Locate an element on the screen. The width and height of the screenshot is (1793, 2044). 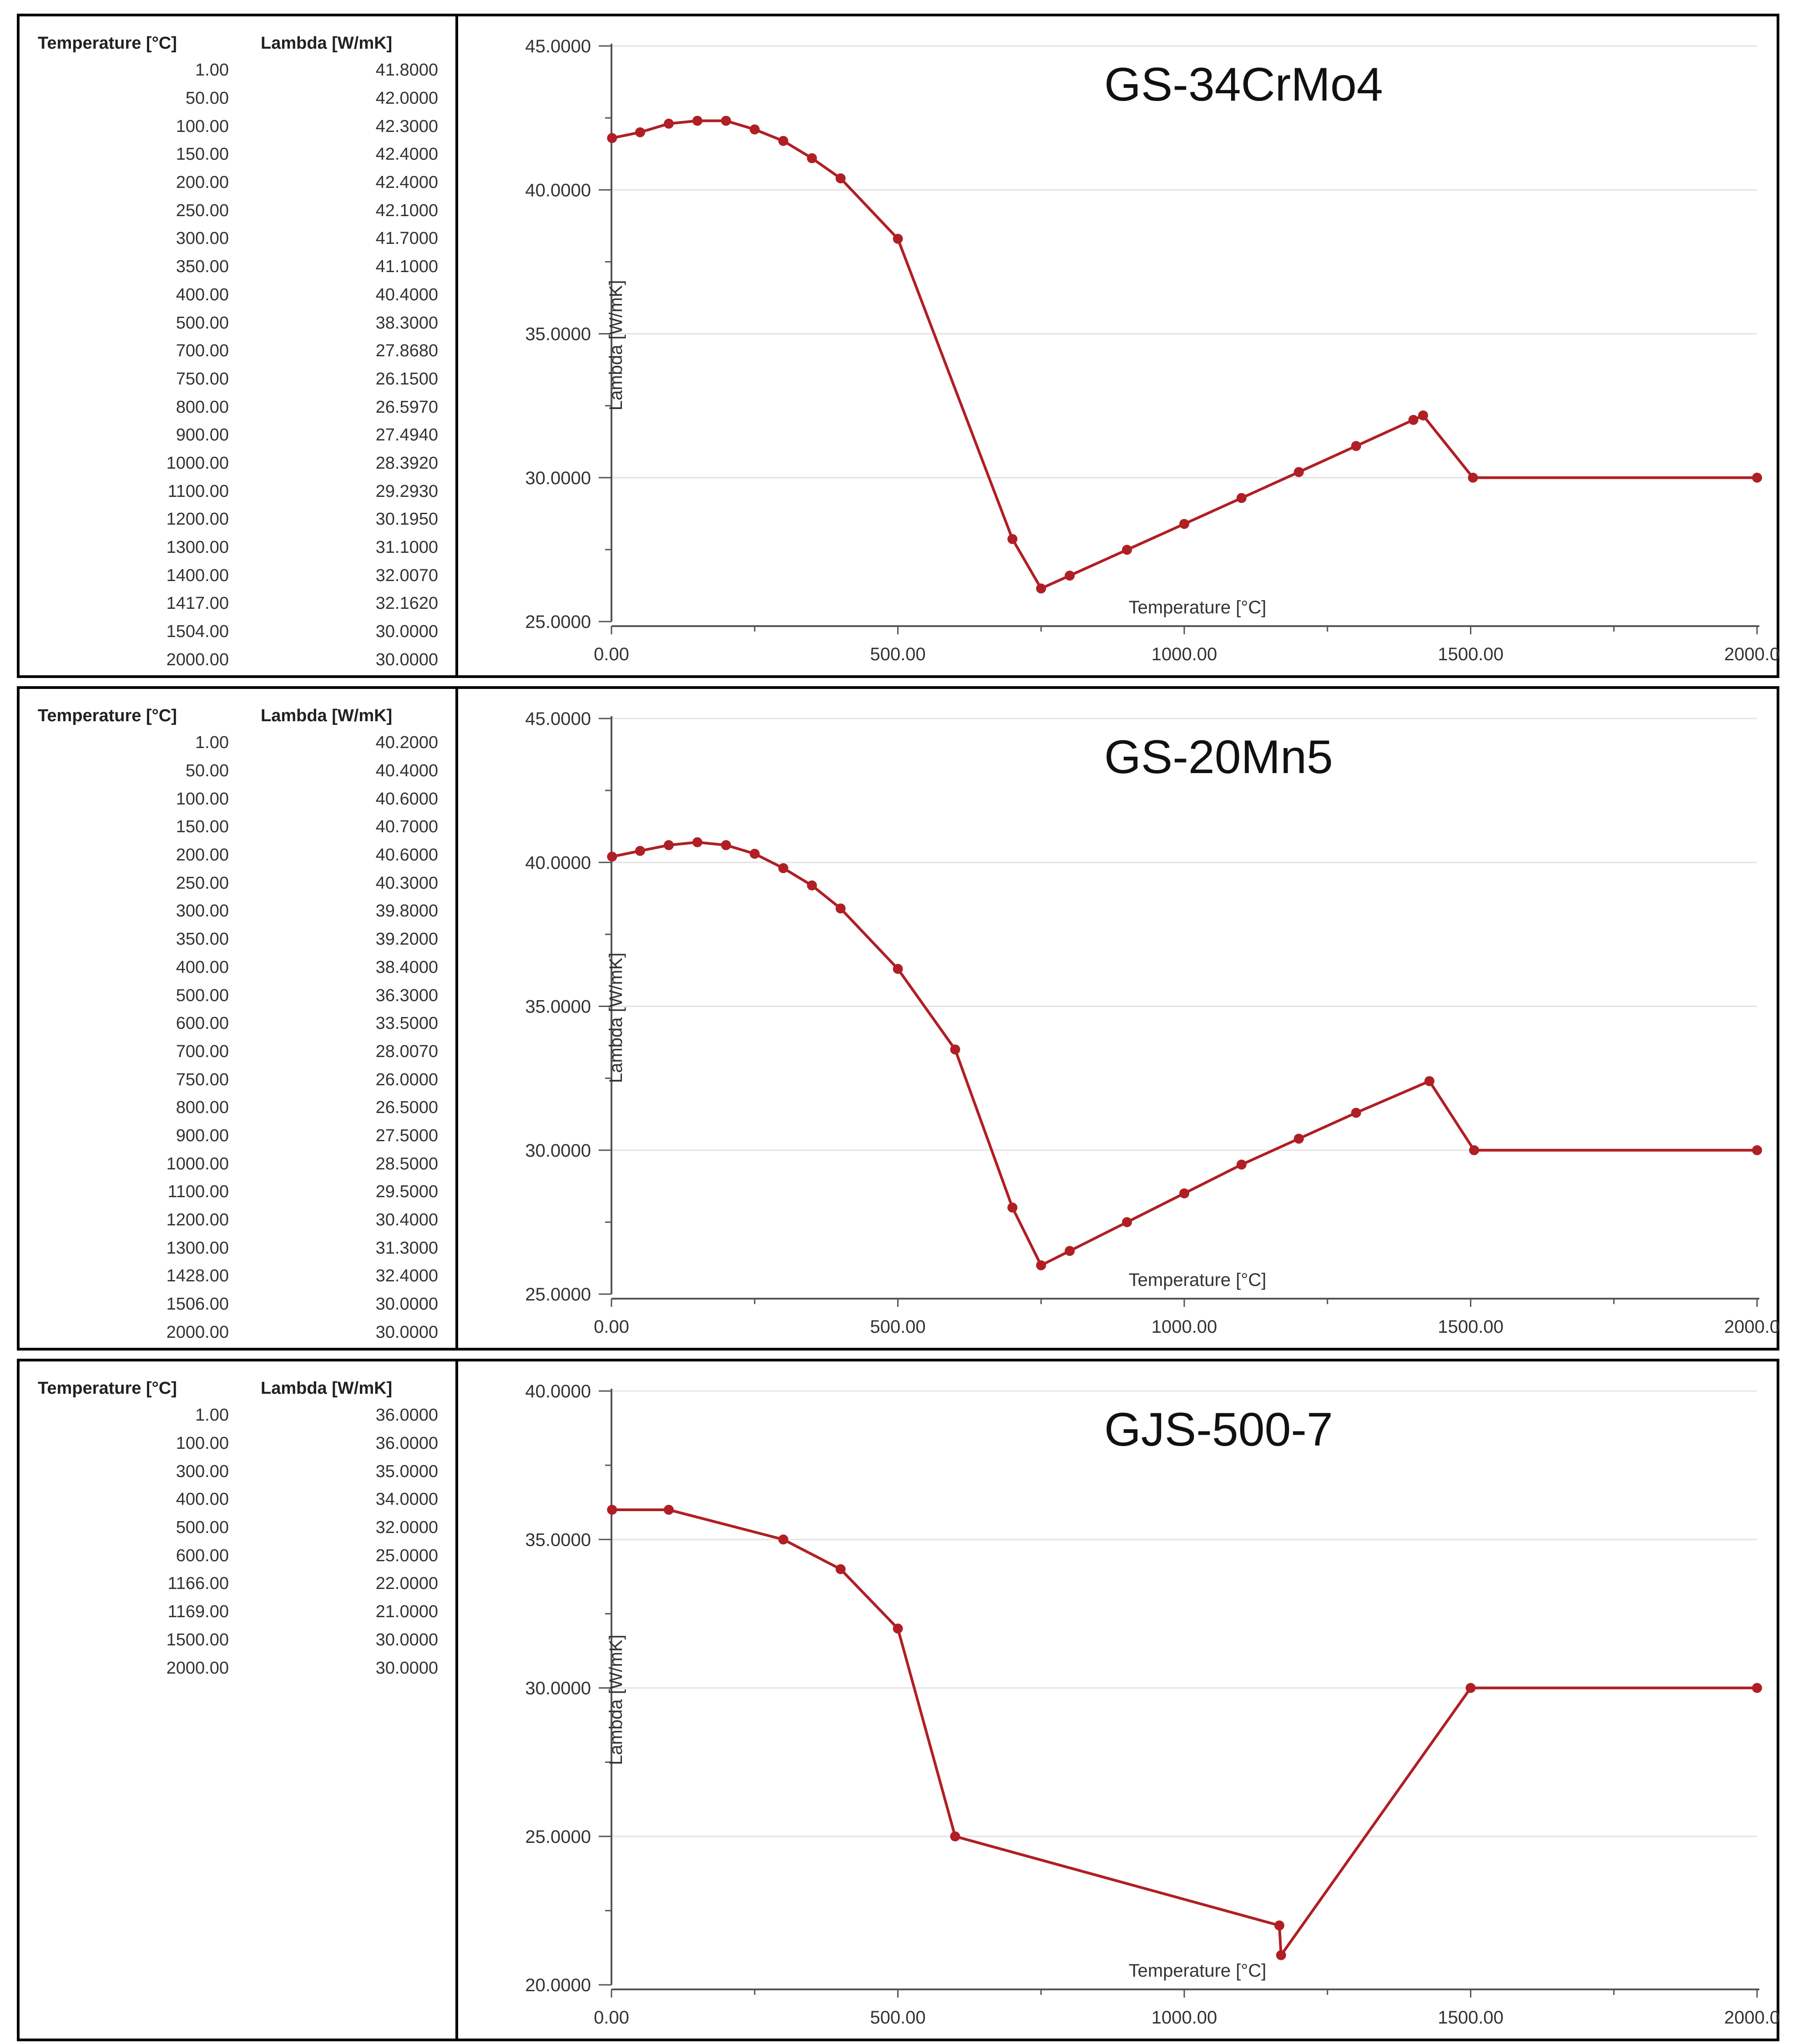
table-row: 700.00 27.8680 is located at coordinates (243, 351).